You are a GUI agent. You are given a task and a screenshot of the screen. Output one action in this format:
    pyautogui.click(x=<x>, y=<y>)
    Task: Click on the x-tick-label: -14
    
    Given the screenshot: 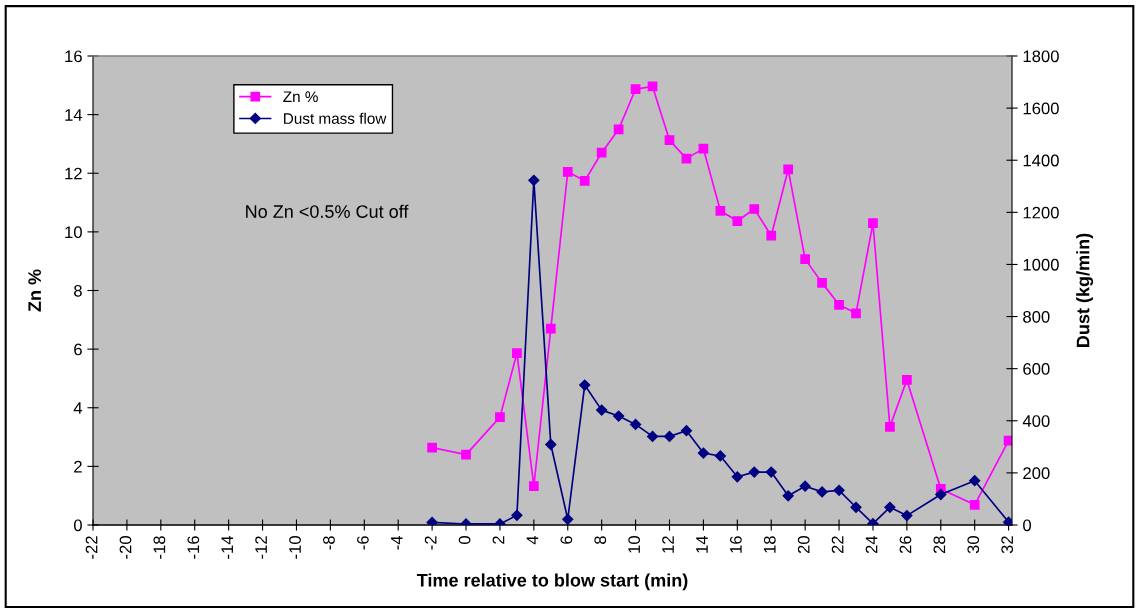 What is the action you would take?
    pyautogui.click(x=227, y=547)
    